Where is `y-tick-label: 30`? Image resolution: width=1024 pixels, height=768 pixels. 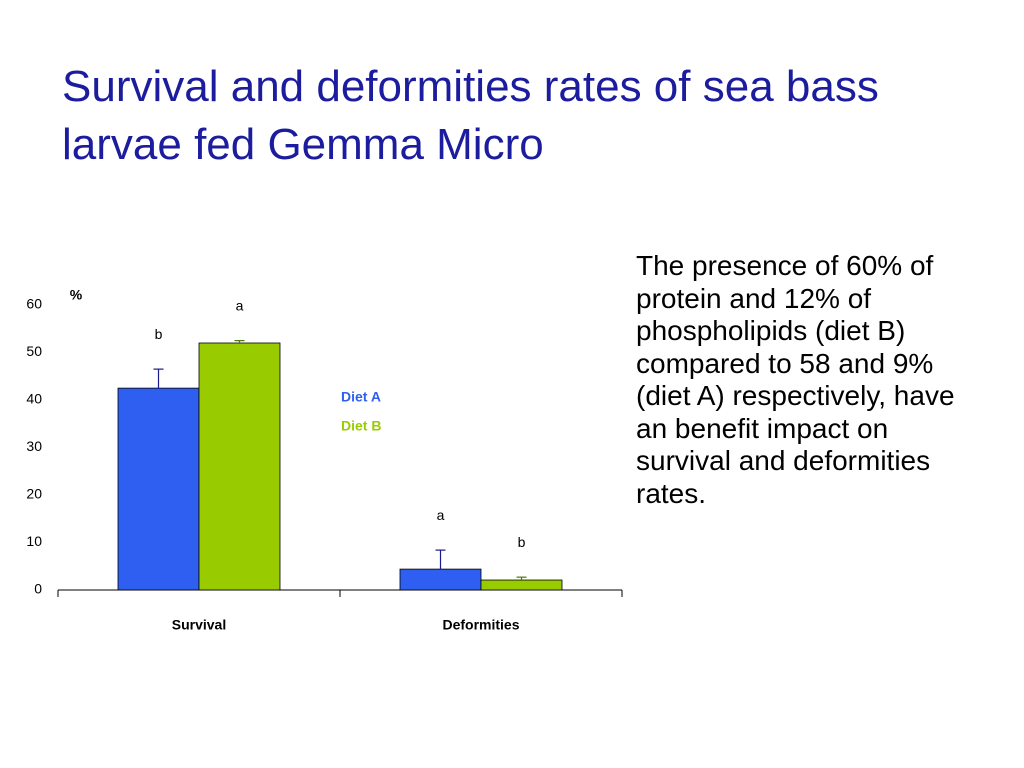 y-tick-label: 30 is located at coordinates (34, 446).